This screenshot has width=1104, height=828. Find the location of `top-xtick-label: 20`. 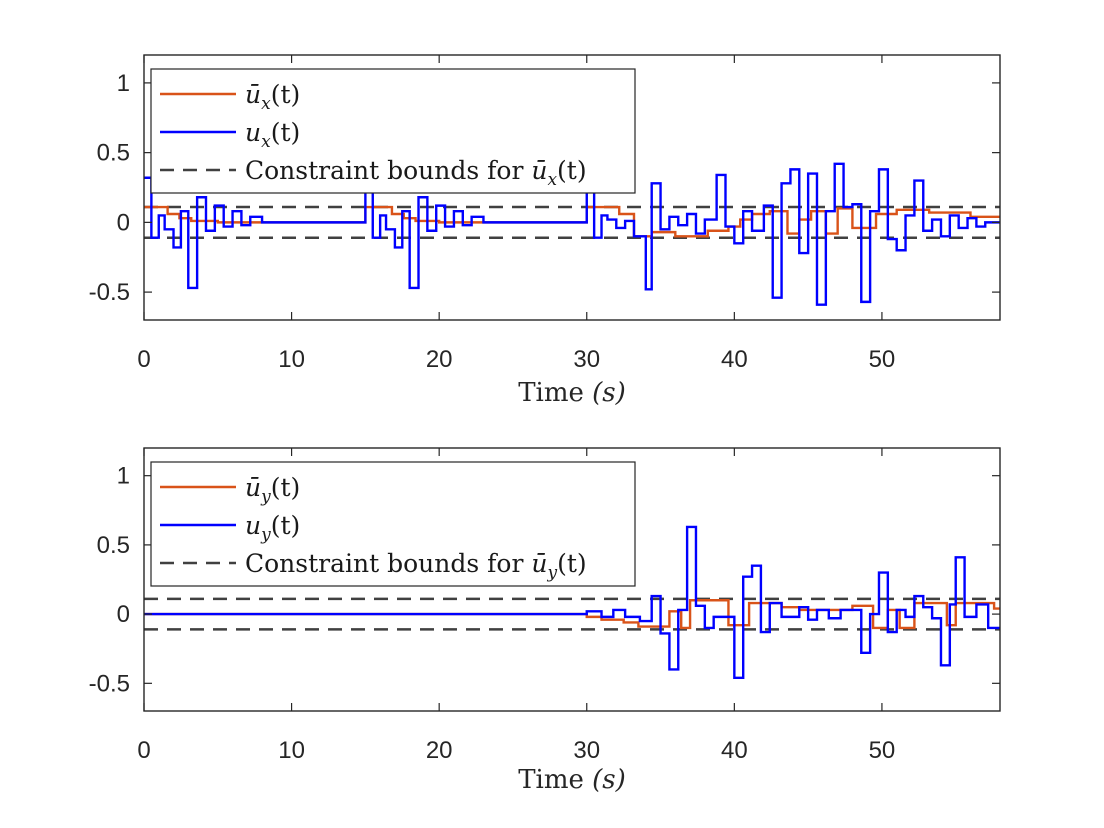

top-xtick-label: 20 is located at coordinates (439, 359).